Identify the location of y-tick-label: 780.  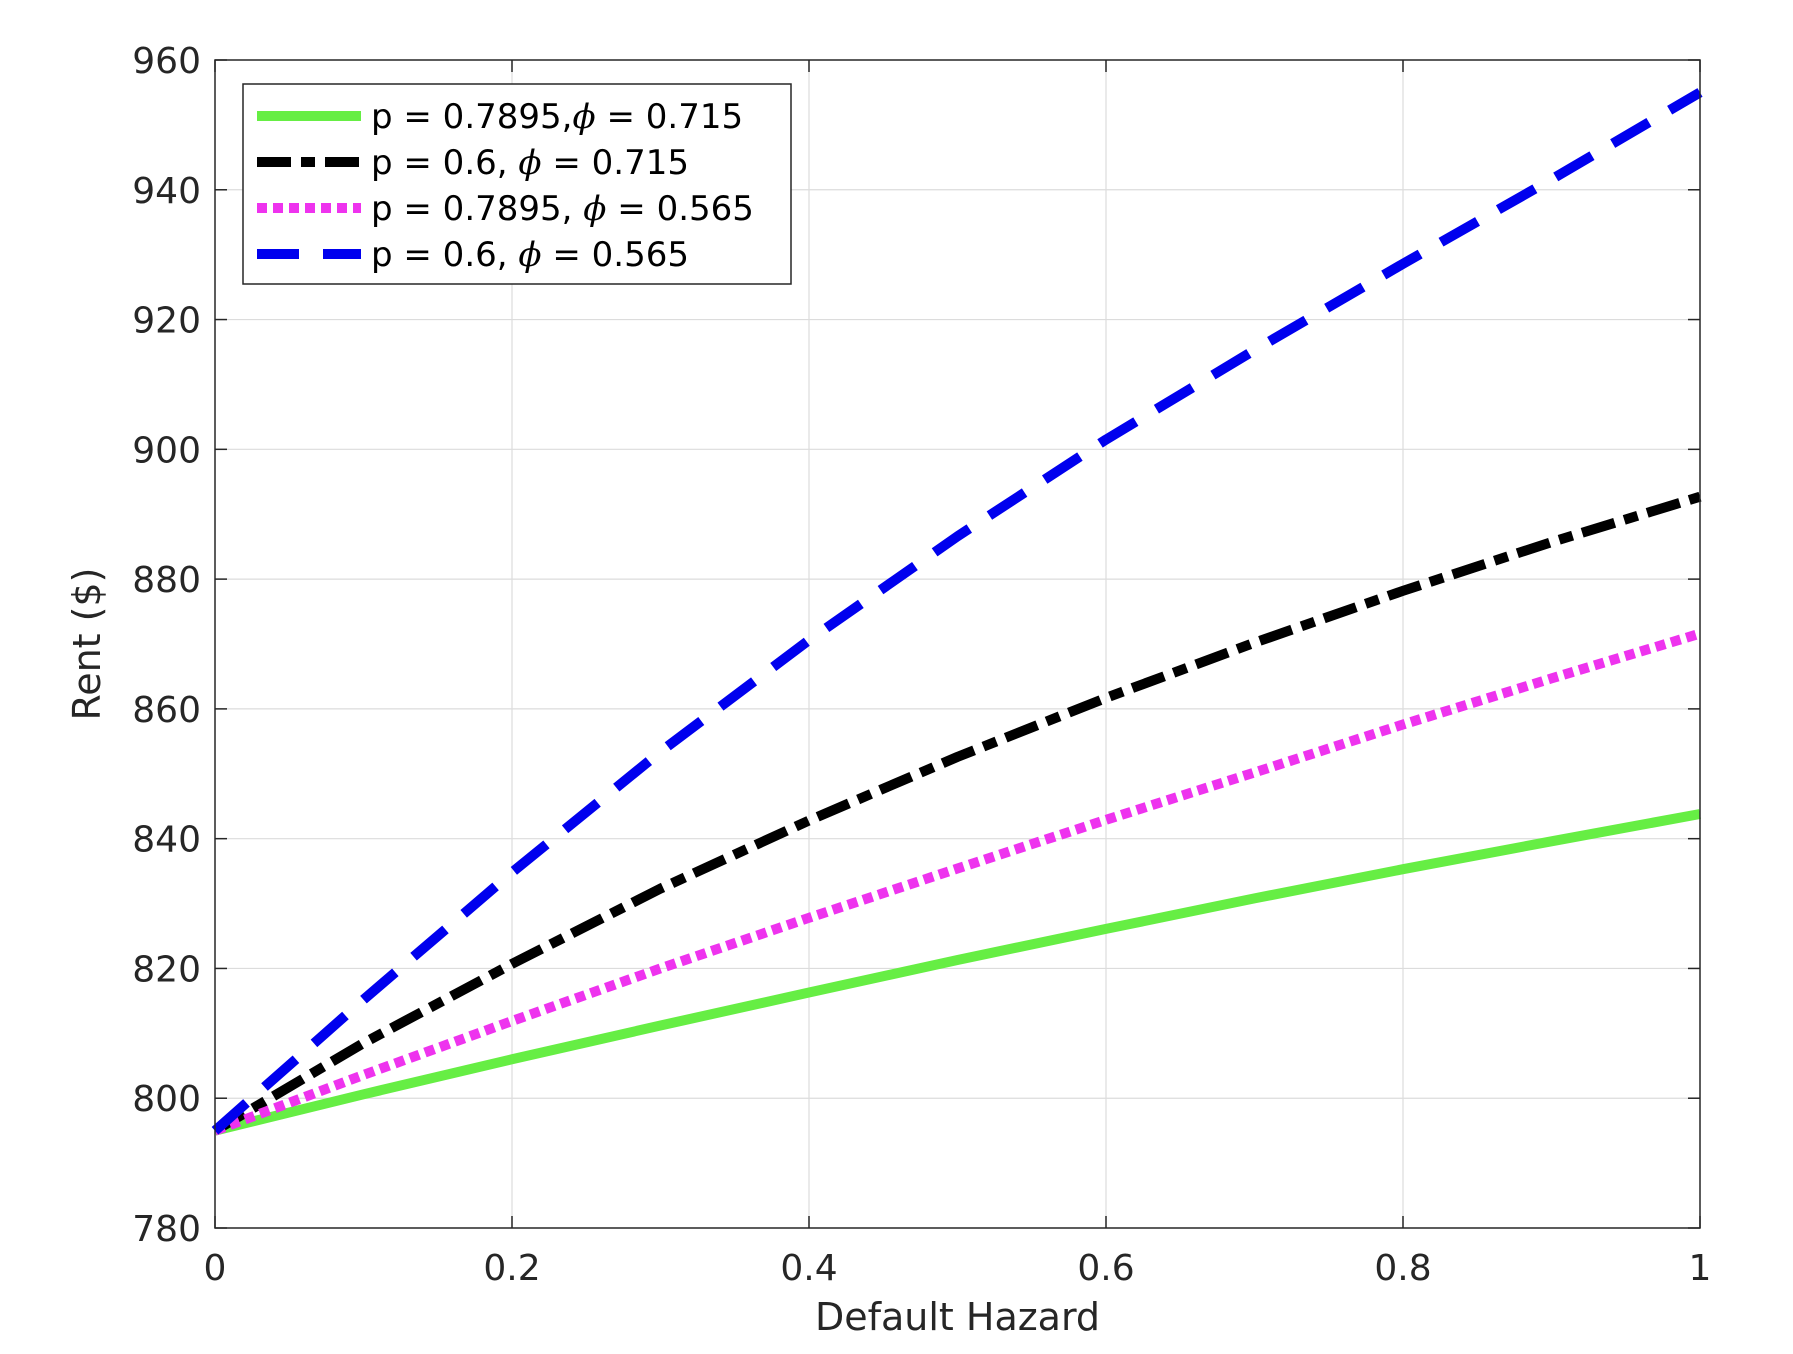
(166, 1229).